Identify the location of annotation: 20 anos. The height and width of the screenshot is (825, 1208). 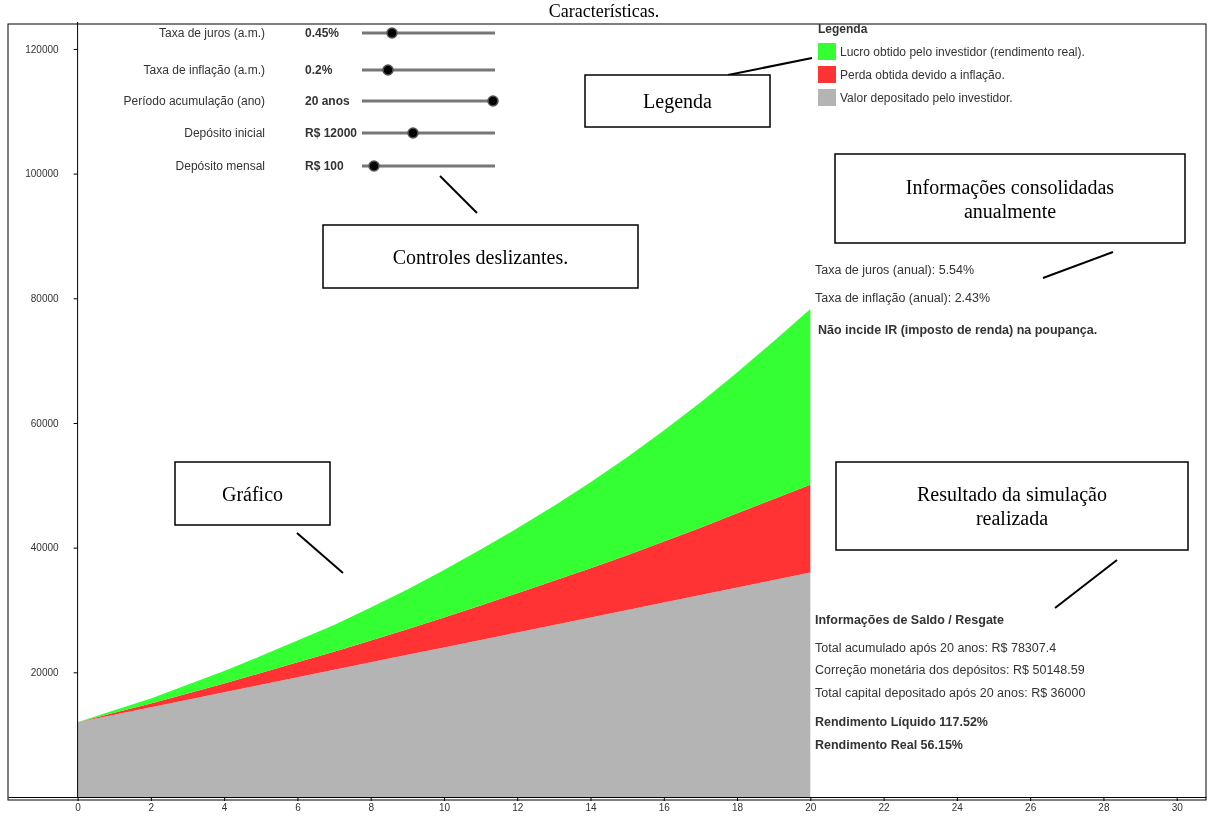
(328, 101).